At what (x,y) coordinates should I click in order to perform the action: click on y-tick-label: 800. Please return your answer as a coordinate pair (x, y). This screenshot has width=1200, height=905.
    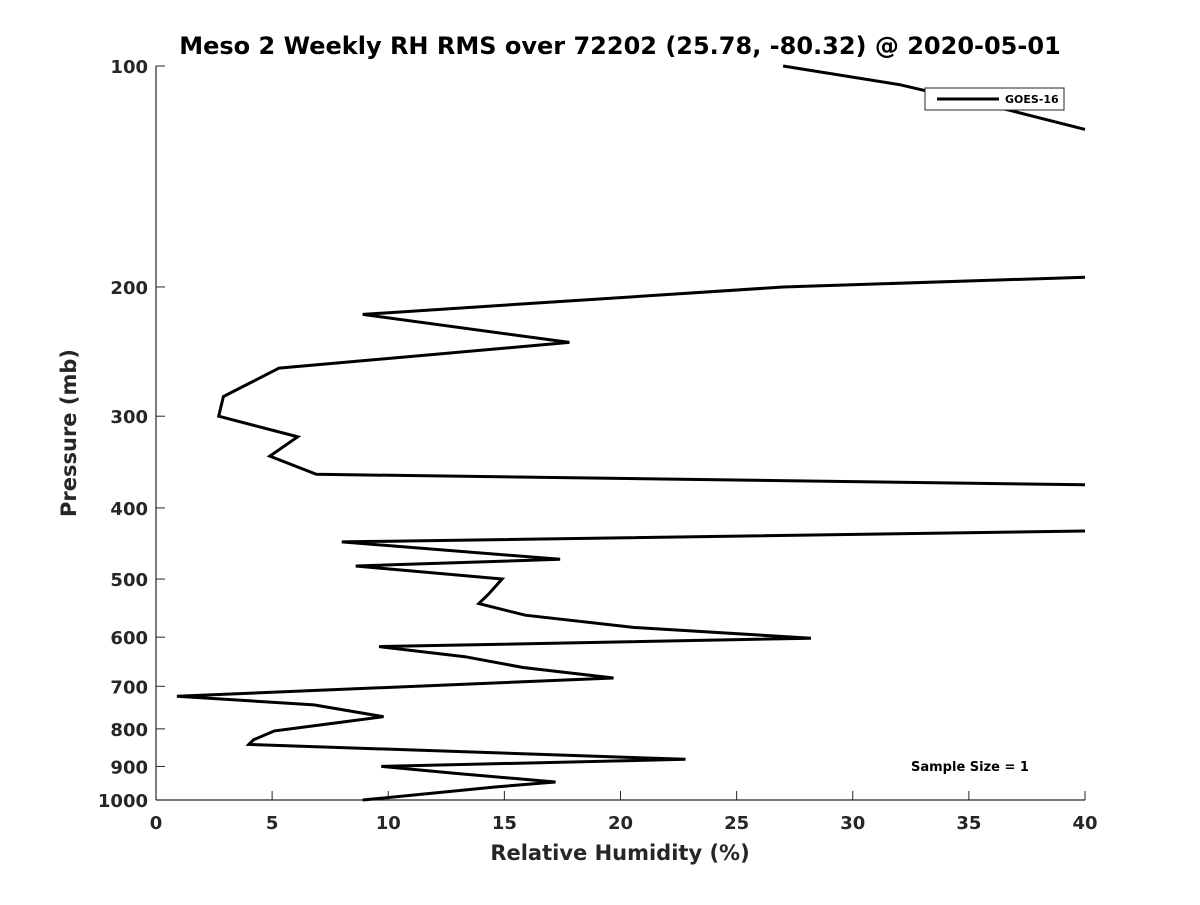
    Looking at the image, I should click on (129, 730).